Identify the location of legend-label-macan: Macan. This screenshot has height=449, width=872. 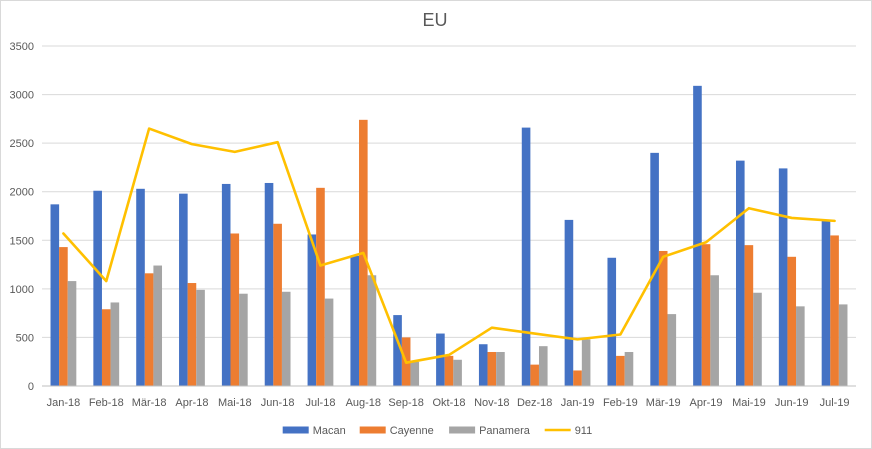
(329, 431).